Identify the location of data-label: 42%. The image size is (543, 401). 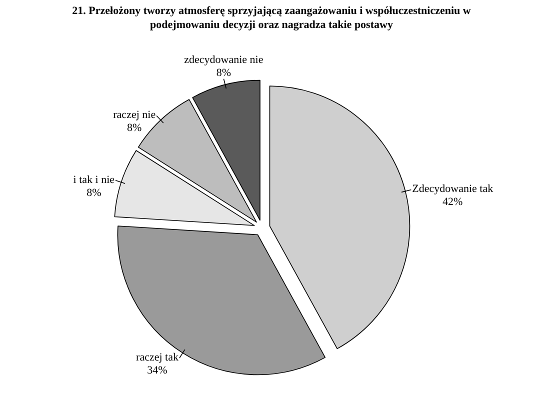
(452, 202).